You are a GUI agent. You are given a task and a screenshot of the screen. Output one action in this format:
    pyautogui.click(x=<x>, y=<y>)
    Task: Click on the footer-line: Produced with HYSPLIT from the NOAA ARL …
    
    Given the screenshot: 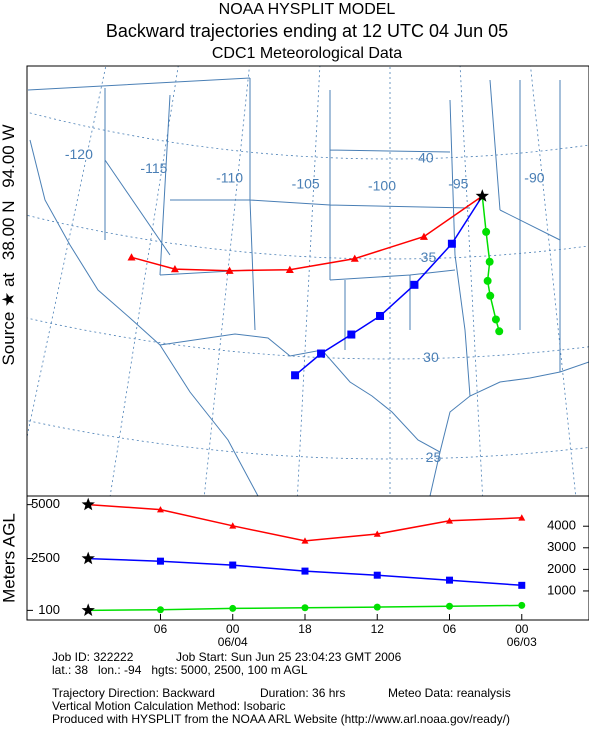 What is the action you would take?
    pyautogui.click(x=281, y=719)
    